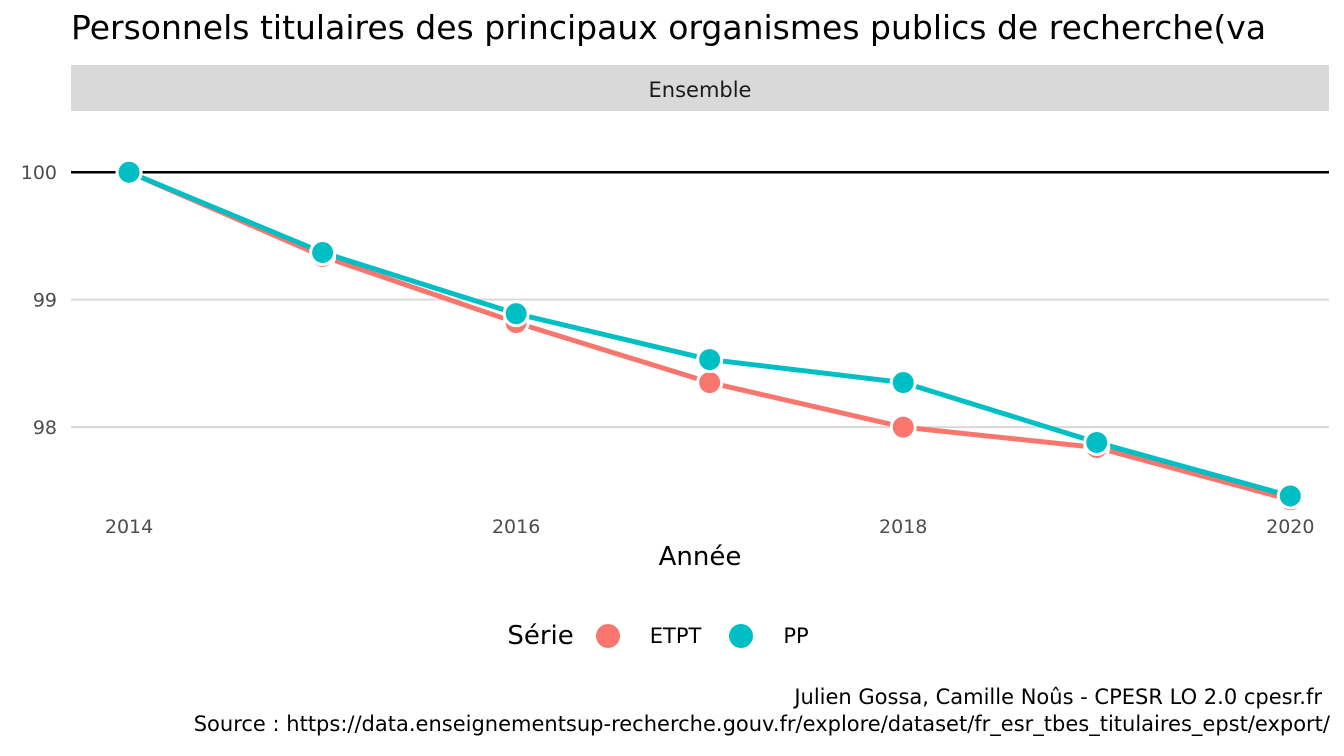 This screenshot has height=756, width=1344. What do you see at coordinates (903, 527) in the screenshot?
I see `x-tick-label-2: 2018` at bounding box center [903, 527].